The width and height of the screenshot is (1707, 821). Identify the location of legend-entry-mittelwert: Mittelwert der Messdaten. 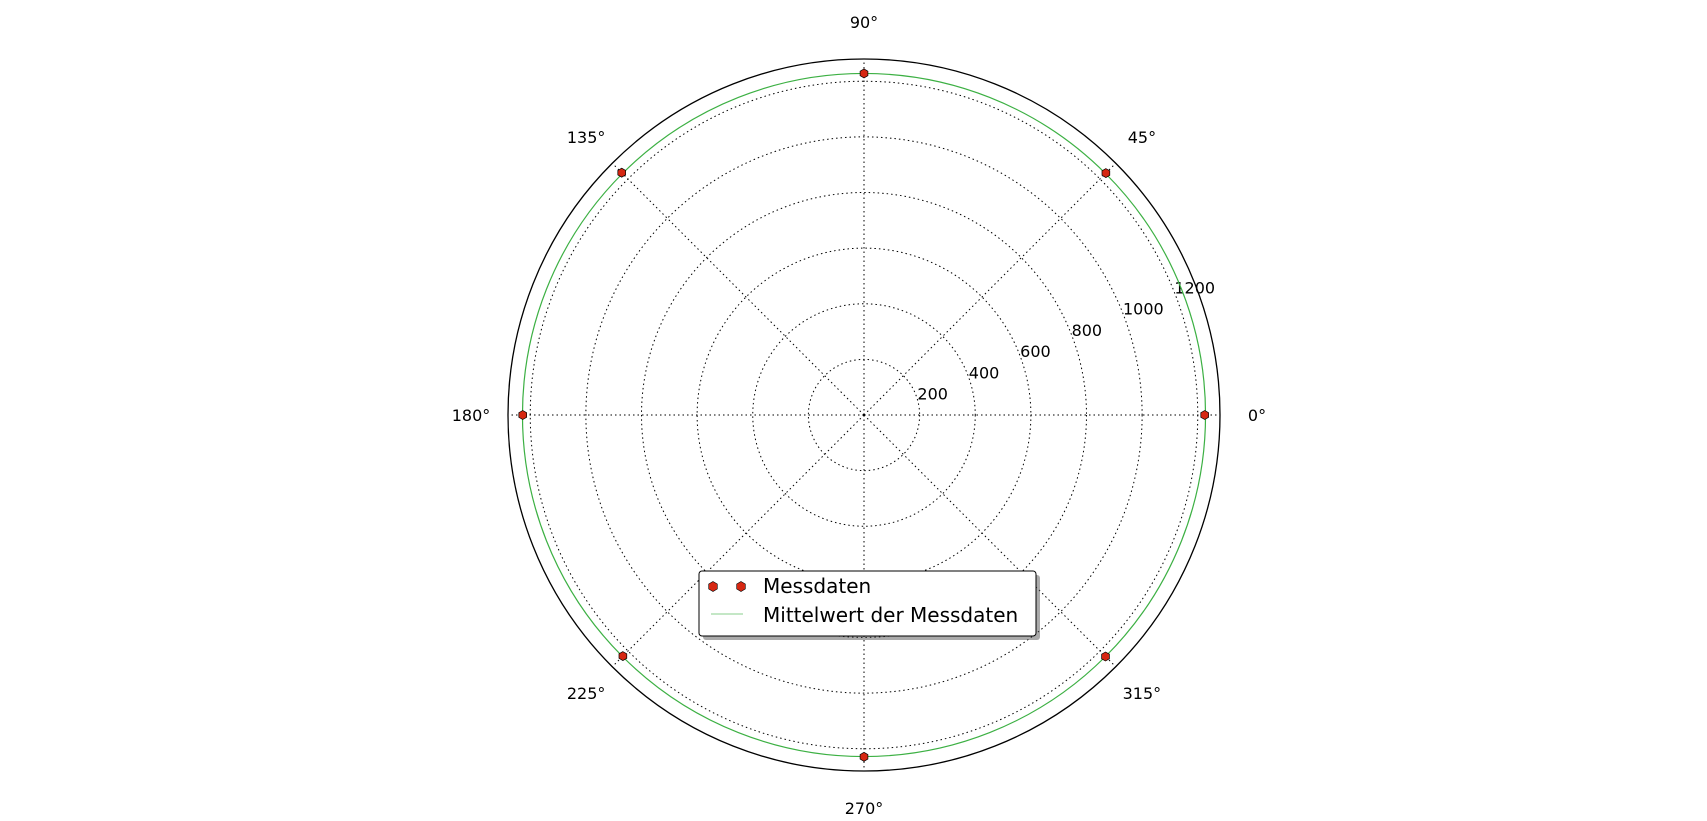
(864, 615).